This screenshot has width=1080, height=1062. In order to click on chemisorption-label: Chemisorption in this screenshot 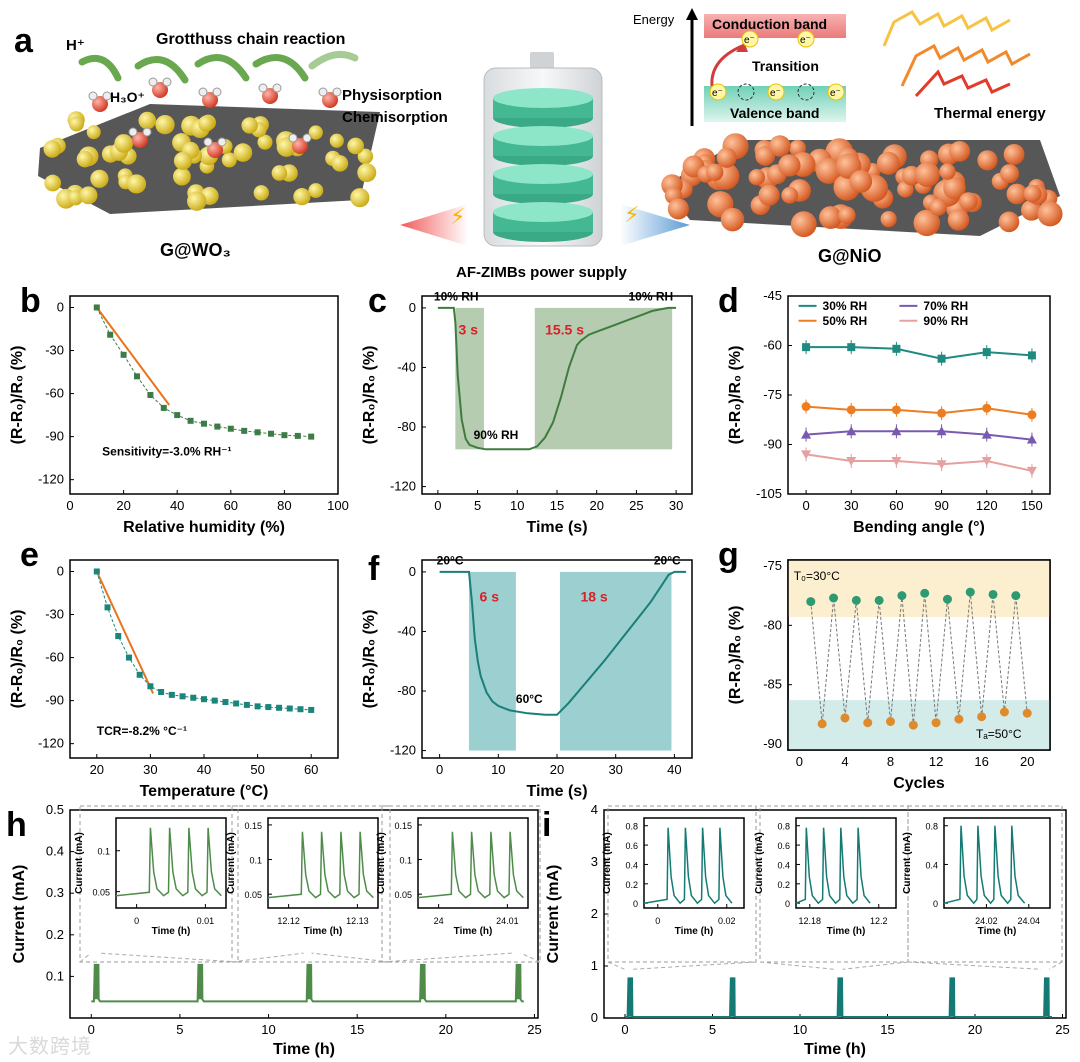, I will do `click(395, 117)`.